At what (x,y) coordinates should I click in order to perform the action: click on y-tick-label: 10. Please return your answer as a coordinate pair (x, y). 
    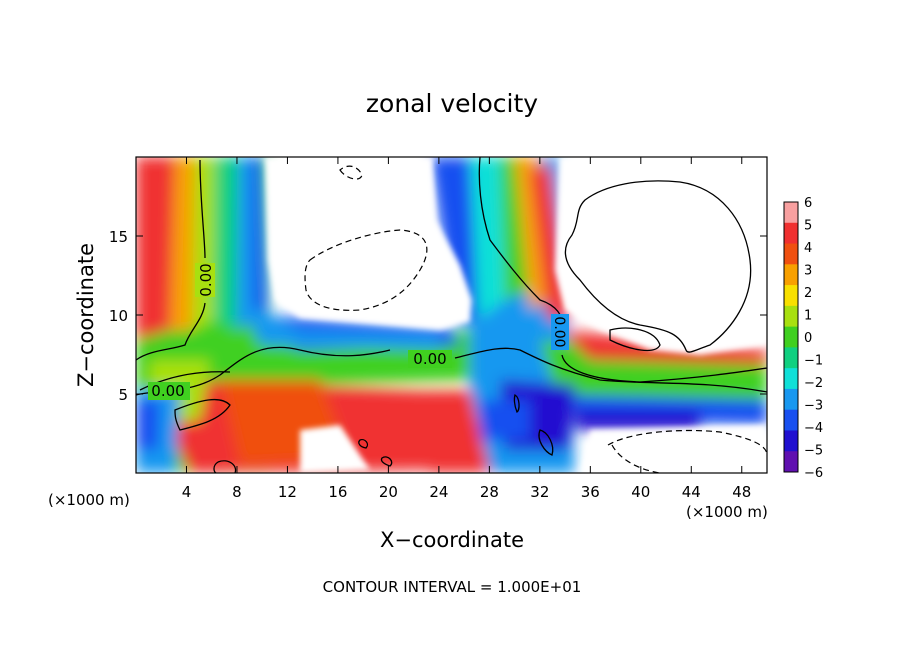
    Looking at the image, I should click on (118, 316).